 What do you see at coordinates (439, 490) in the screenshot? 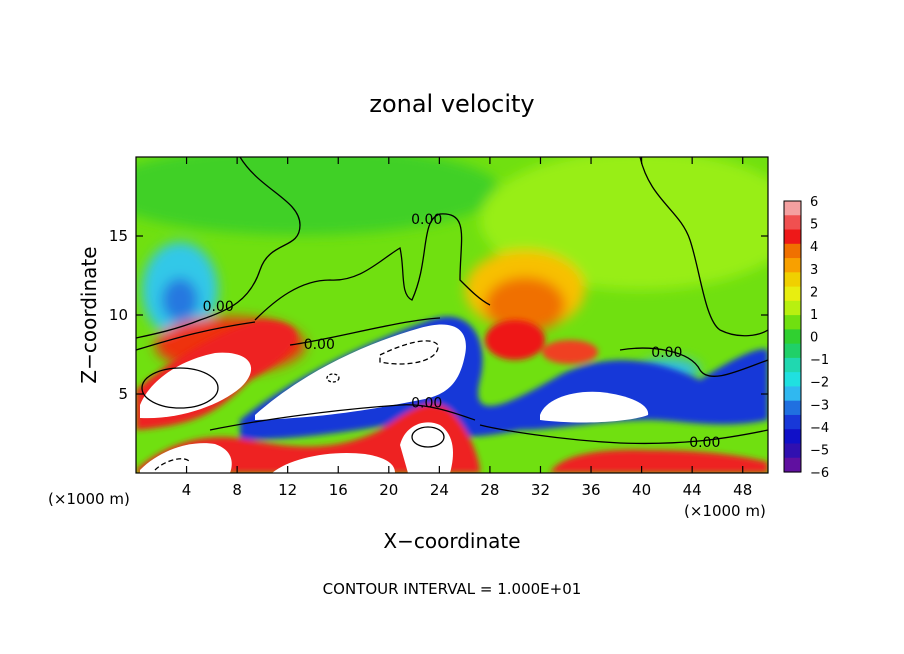
I see `x-tick-label-5: 24` at bounding box center [439, 490].